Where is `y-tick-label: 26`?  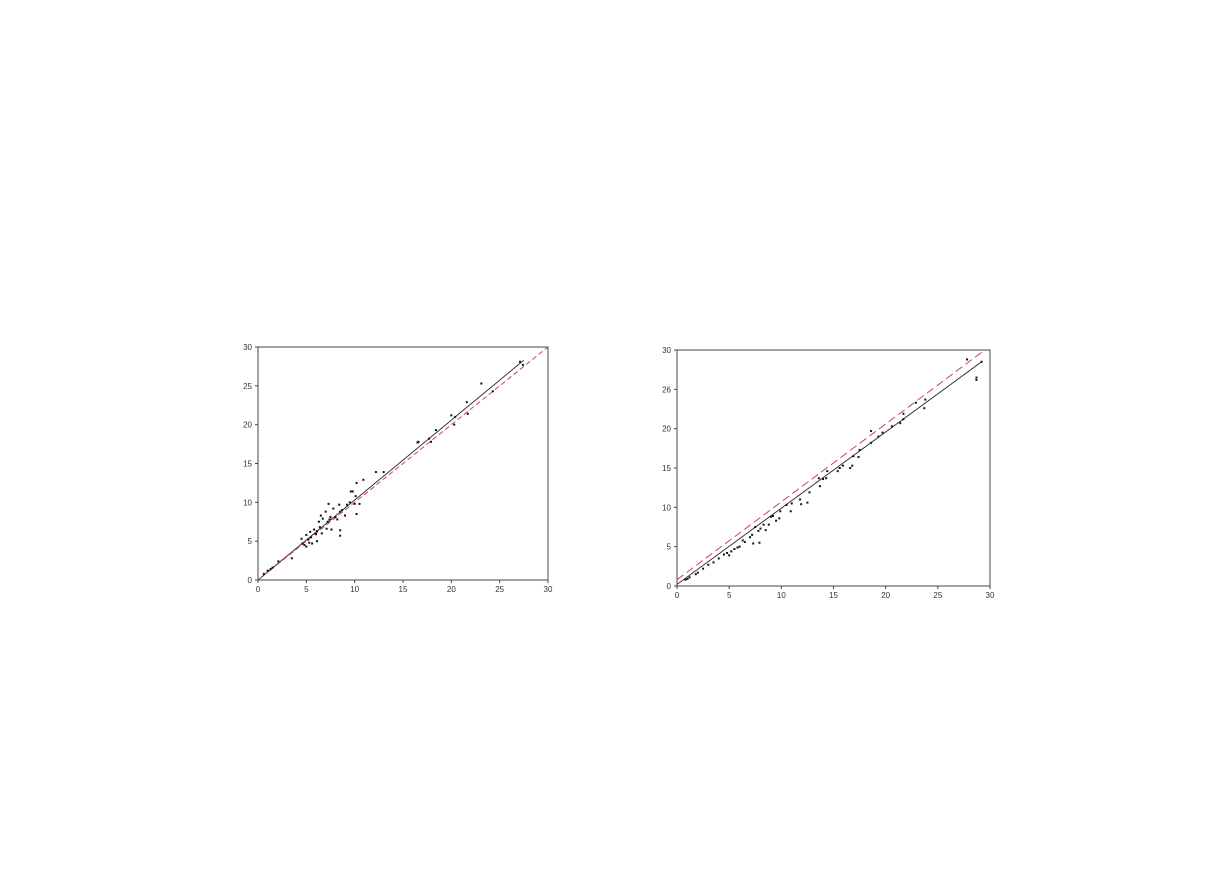 y-tick-label: 26 is located at coordinates (666, 389).